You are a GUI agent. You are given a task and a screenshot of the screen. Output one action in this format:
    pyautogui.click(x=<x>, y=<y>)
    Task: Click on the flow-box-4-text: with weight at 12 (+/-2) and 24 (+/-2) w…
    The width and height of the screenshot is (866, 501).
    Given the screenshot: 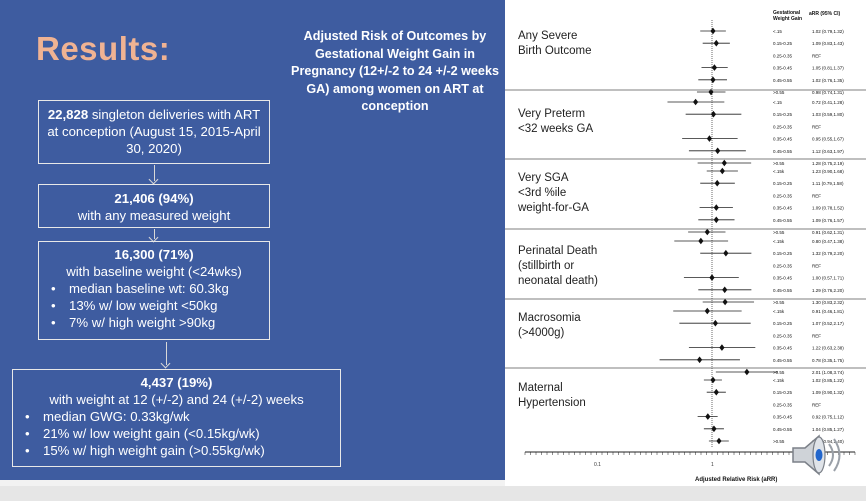 What is the action you would take?
    pyautogui.click(x=176, y=399)
    